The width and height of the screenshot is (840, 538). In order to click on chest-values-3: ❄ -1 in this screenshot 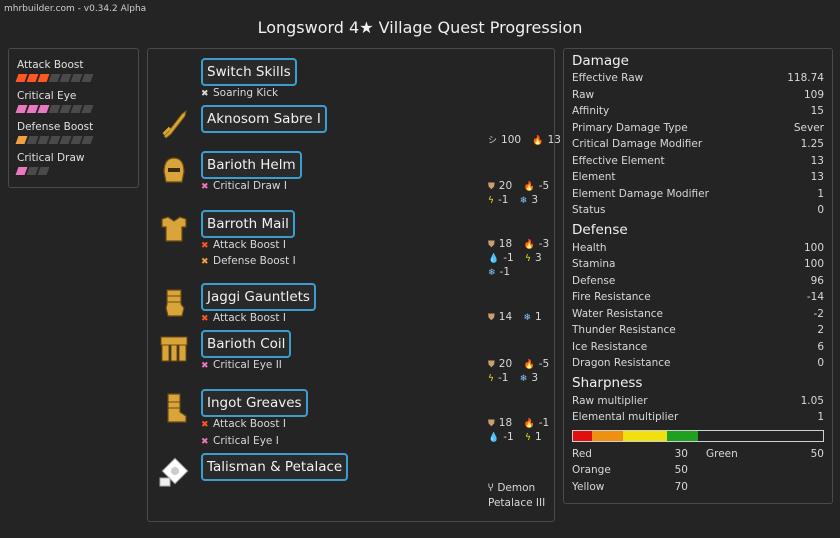, I will do `click(503, 272)`.